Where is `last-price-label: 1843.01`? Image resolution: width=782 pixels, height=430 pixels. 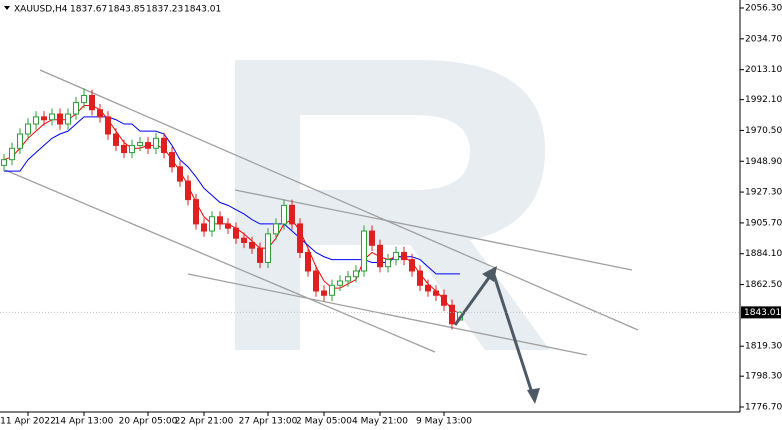
last-price-label: 1843.01 is located at coordinates (762, 313).